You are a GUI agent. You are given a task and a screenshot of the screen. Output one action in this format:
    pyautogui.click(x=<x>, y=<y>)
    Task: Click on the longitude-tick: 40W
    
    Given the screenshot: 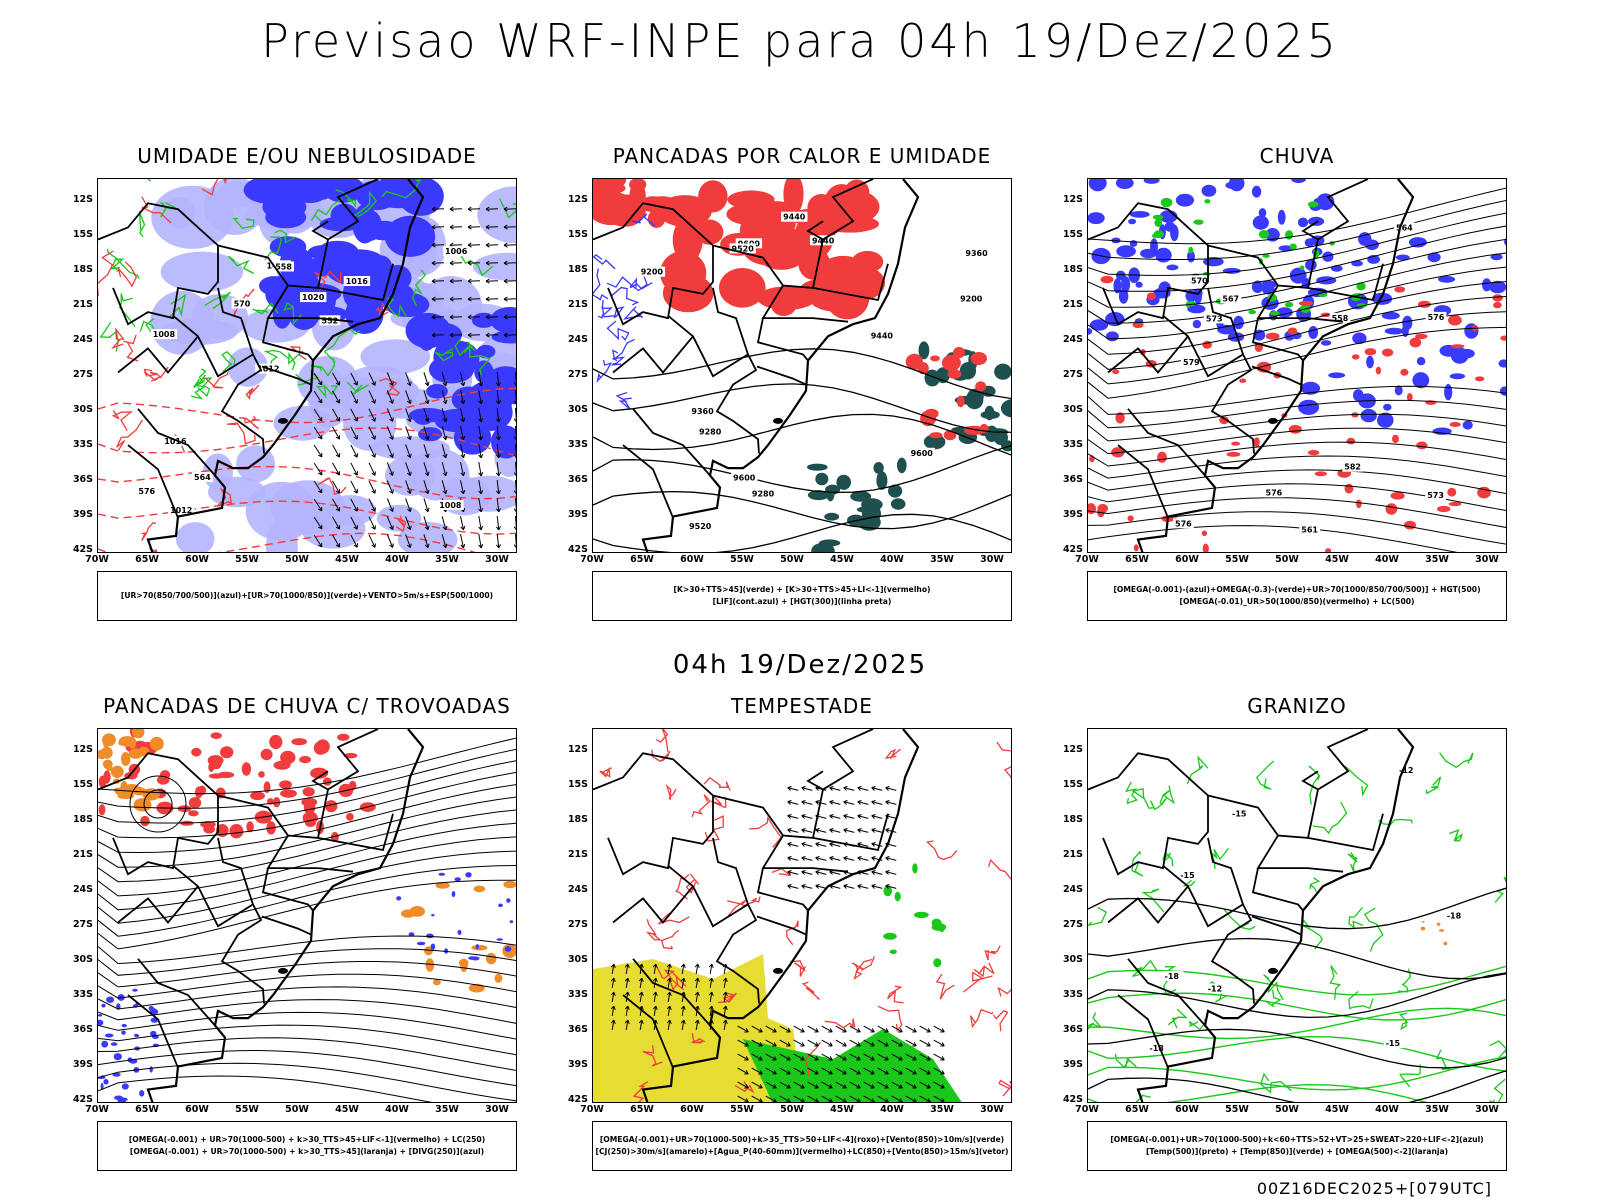 What is the action you would take?
    pyautogui.click(x=1387, y=1109)
    